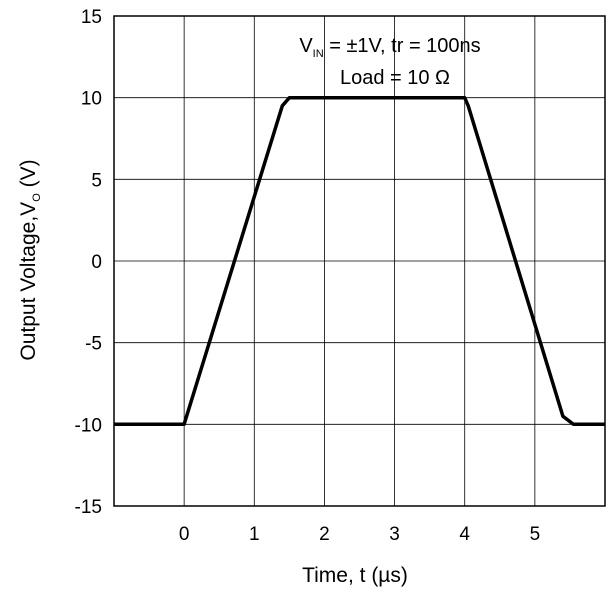 This screenshot has height=593, width=610. Describe the element at coordinates (395, 78) in the screenshot. I see `annotation-load: Load = 10 Ω` at that location.